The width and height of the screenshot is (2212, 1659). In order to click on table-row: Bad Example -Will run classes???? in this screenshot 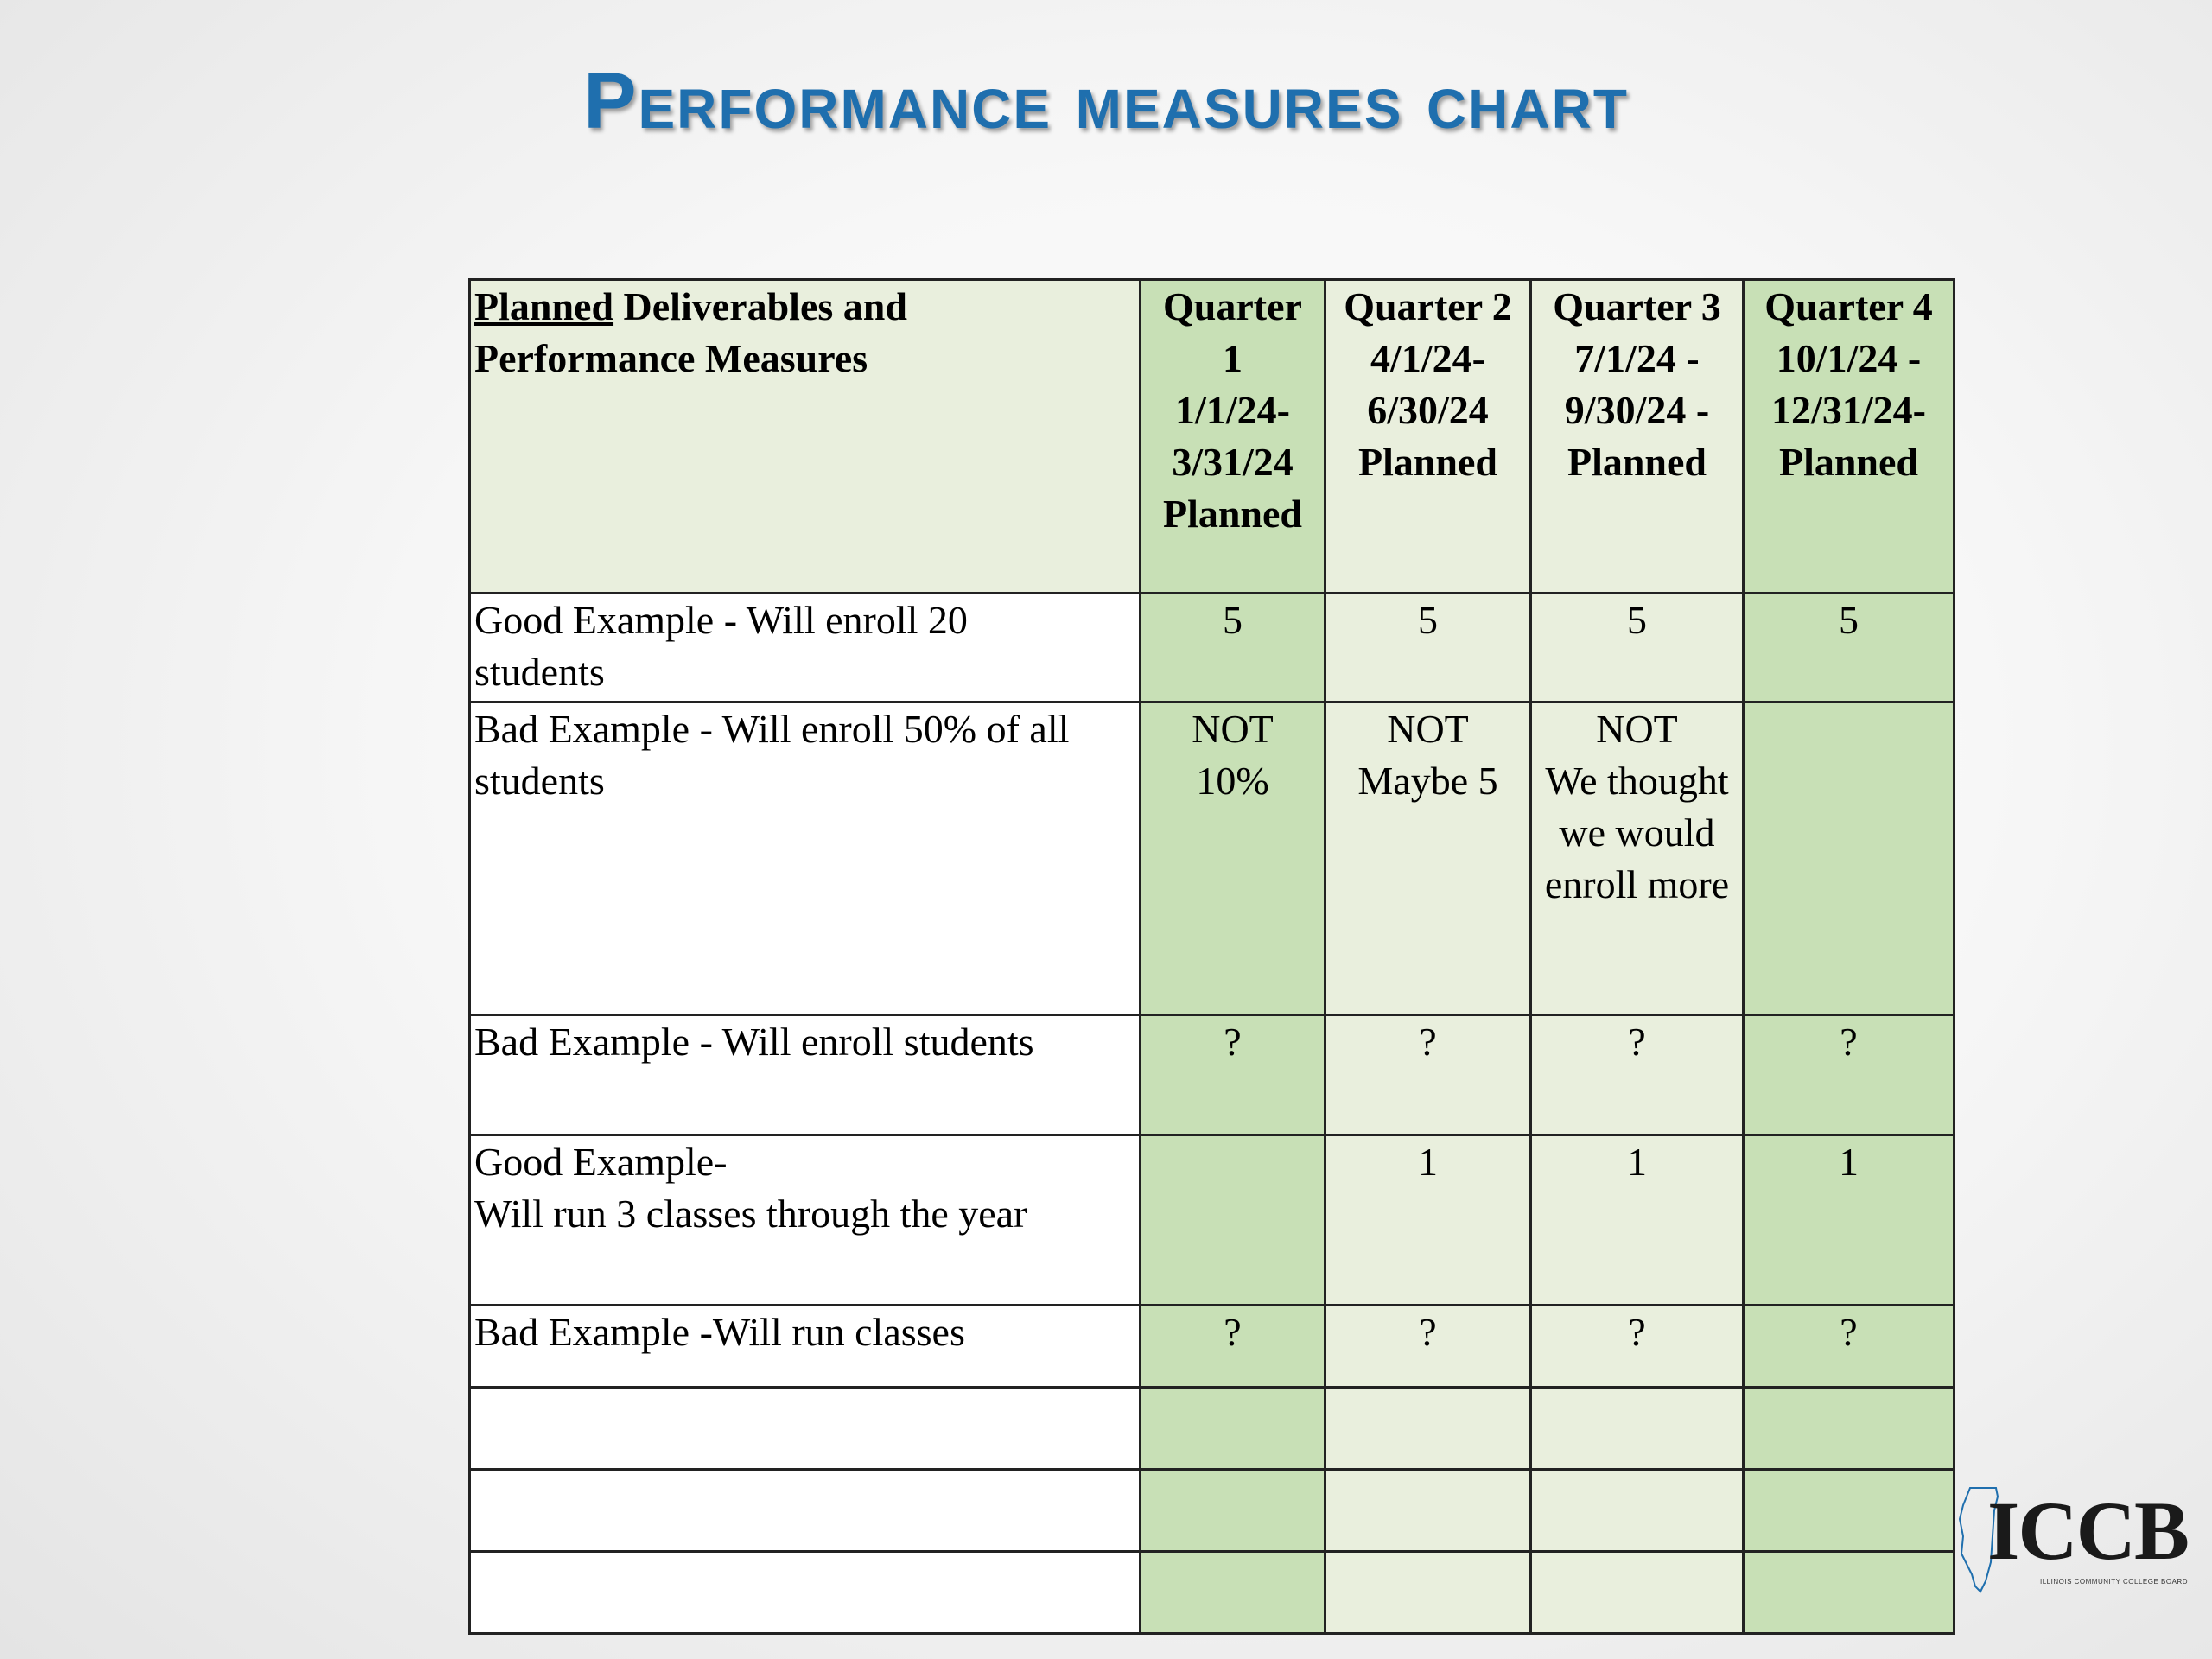, I will do `click(1211, 1346)`.